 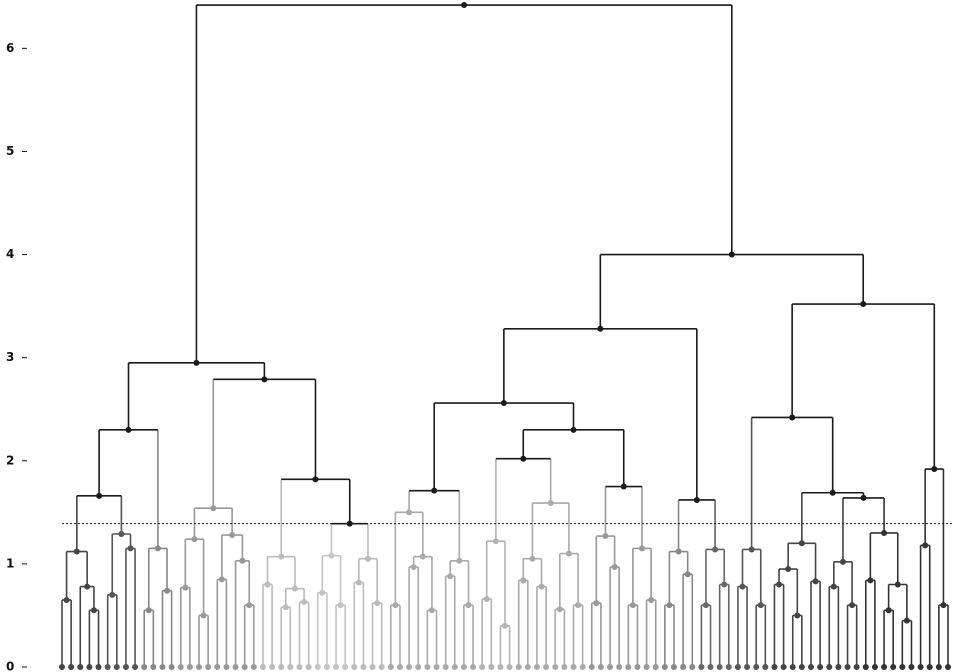 What do you see at coordinates (10, 460) in the screenshot?
I see `y-tick-label: 2` at bounding box center [10, 460].